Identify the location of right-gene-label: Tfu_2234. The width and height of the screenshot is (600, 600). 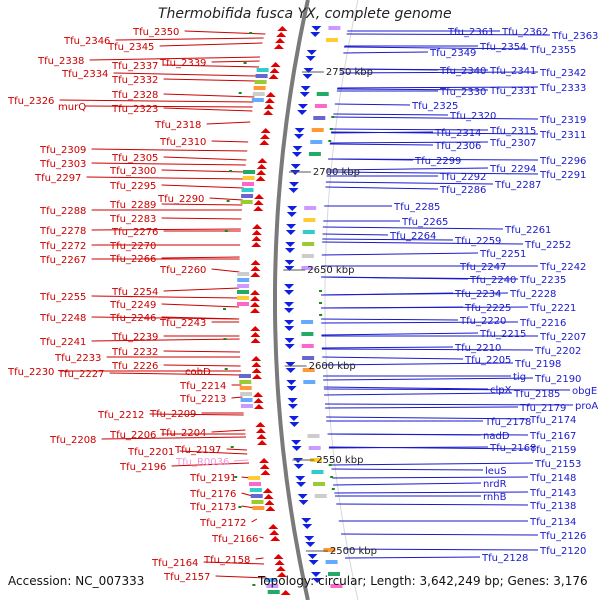
(477, 294).